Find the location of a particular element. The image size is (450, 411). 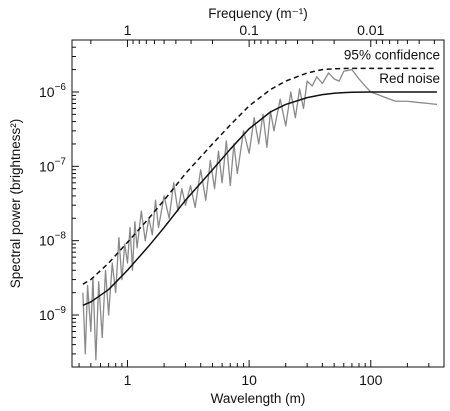

y-tick-label: 10⁻⁷ is located at coordinates (52, 165).